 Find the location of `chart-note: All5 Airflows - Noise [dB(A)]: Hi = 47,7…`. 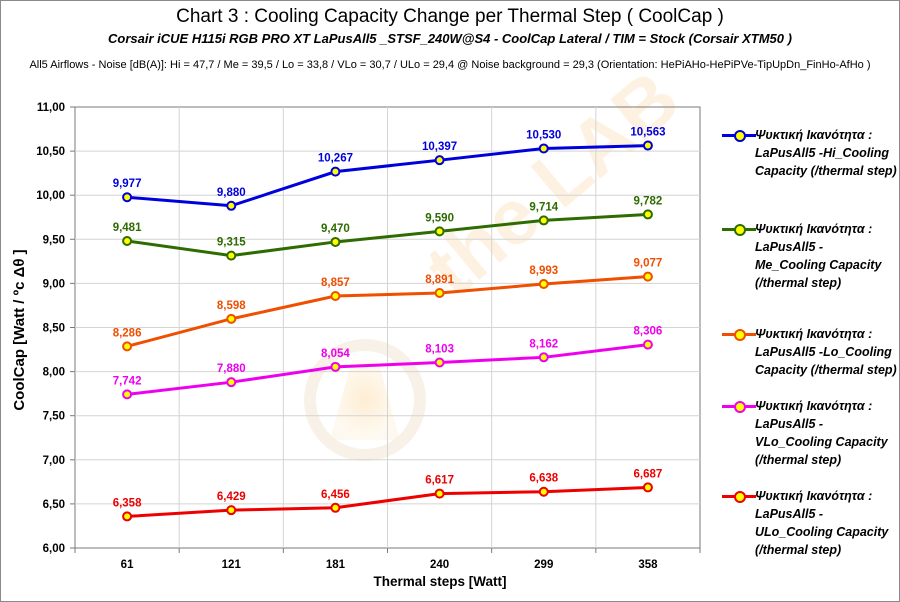

chart-note: All5 Airflows - Noise [dB(A)]: Hi = 47,7… is located at coordinates (450, 65).